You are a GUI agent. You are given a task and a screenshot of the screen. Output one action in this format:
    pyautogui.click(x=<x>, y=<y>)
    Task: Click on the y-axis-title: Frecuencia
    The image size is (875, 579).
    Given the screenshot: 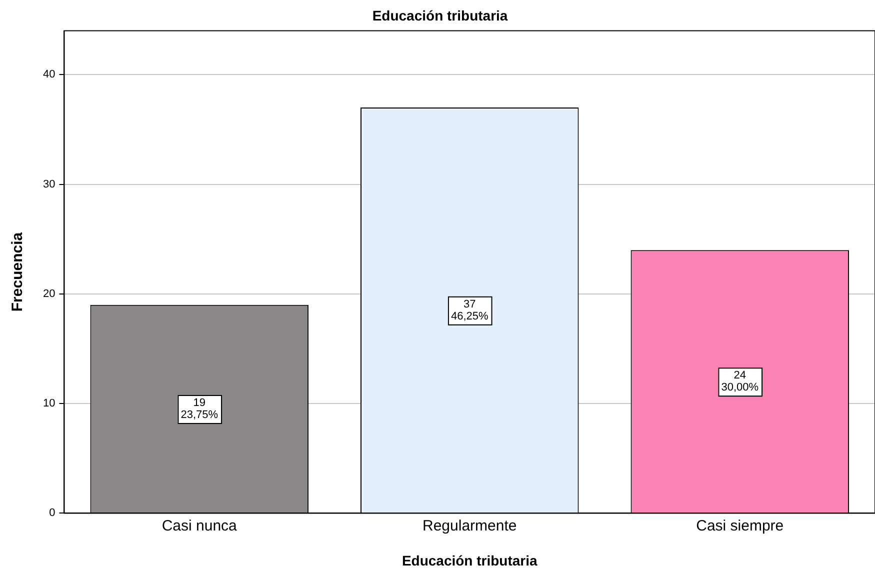 What is the action you would take?
    pyautogui.click(x=17, y=272)
    